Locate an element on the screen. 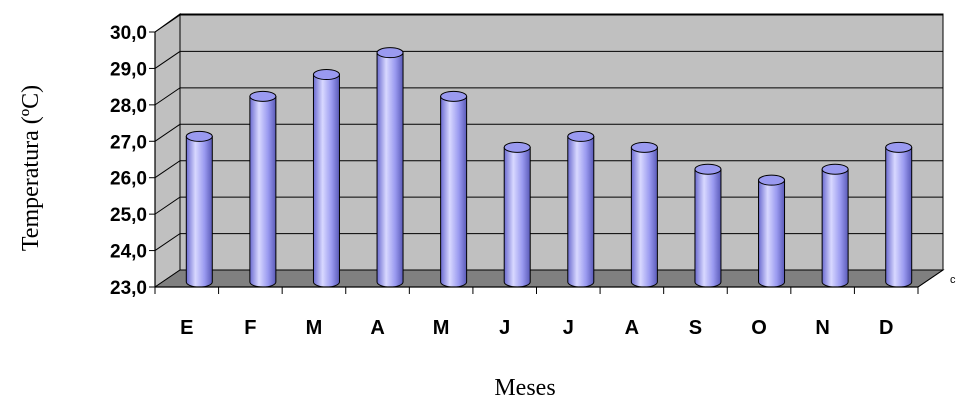  y-tick-label: 24,0 is located at coordinates (128, 252).